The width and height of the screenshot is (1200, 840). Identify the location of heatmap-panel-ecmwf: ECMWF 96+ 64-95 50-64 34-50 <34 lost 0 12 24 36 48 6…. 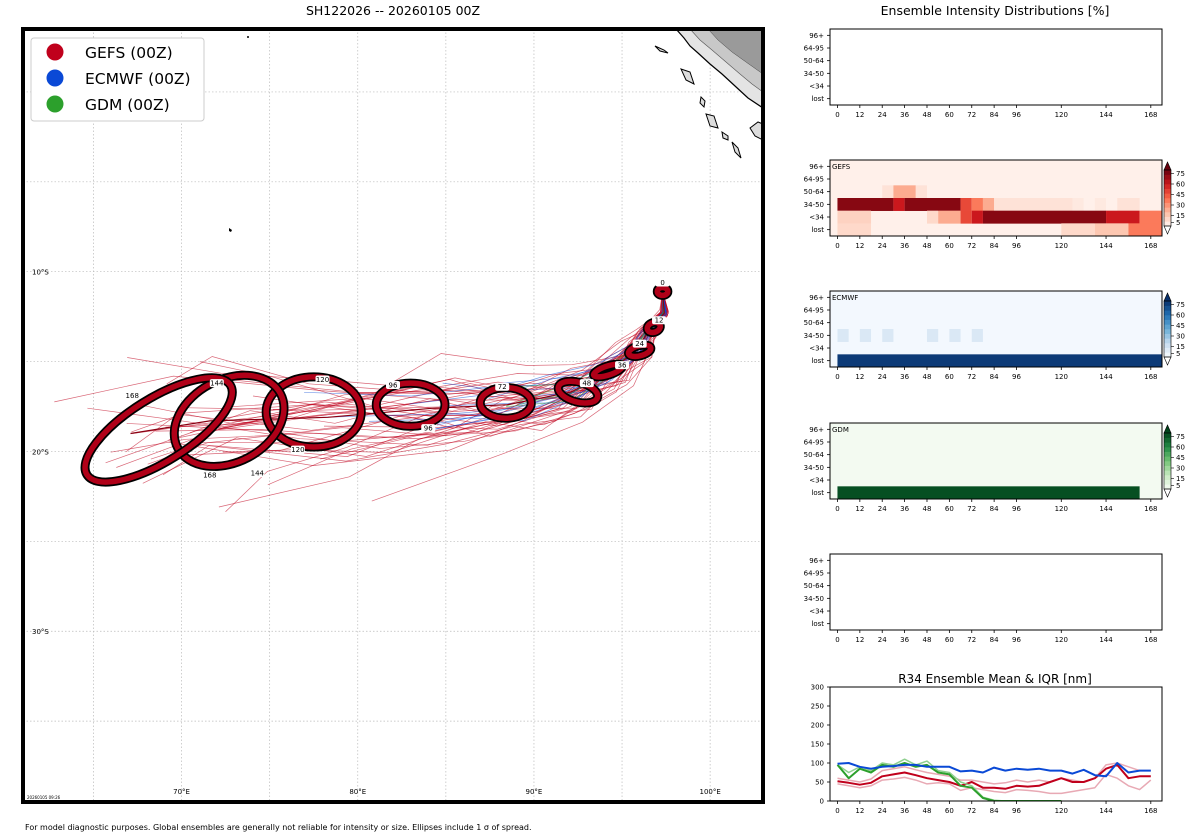
(994, 335).